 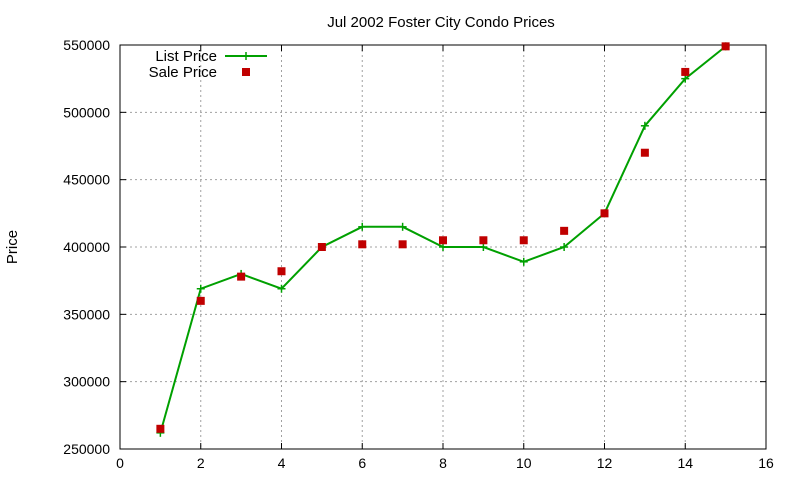 What do you see at coordinates (86, 449) in the screenshot?
I see `y-tick-label: 250000` at bounding box center [86, 449].